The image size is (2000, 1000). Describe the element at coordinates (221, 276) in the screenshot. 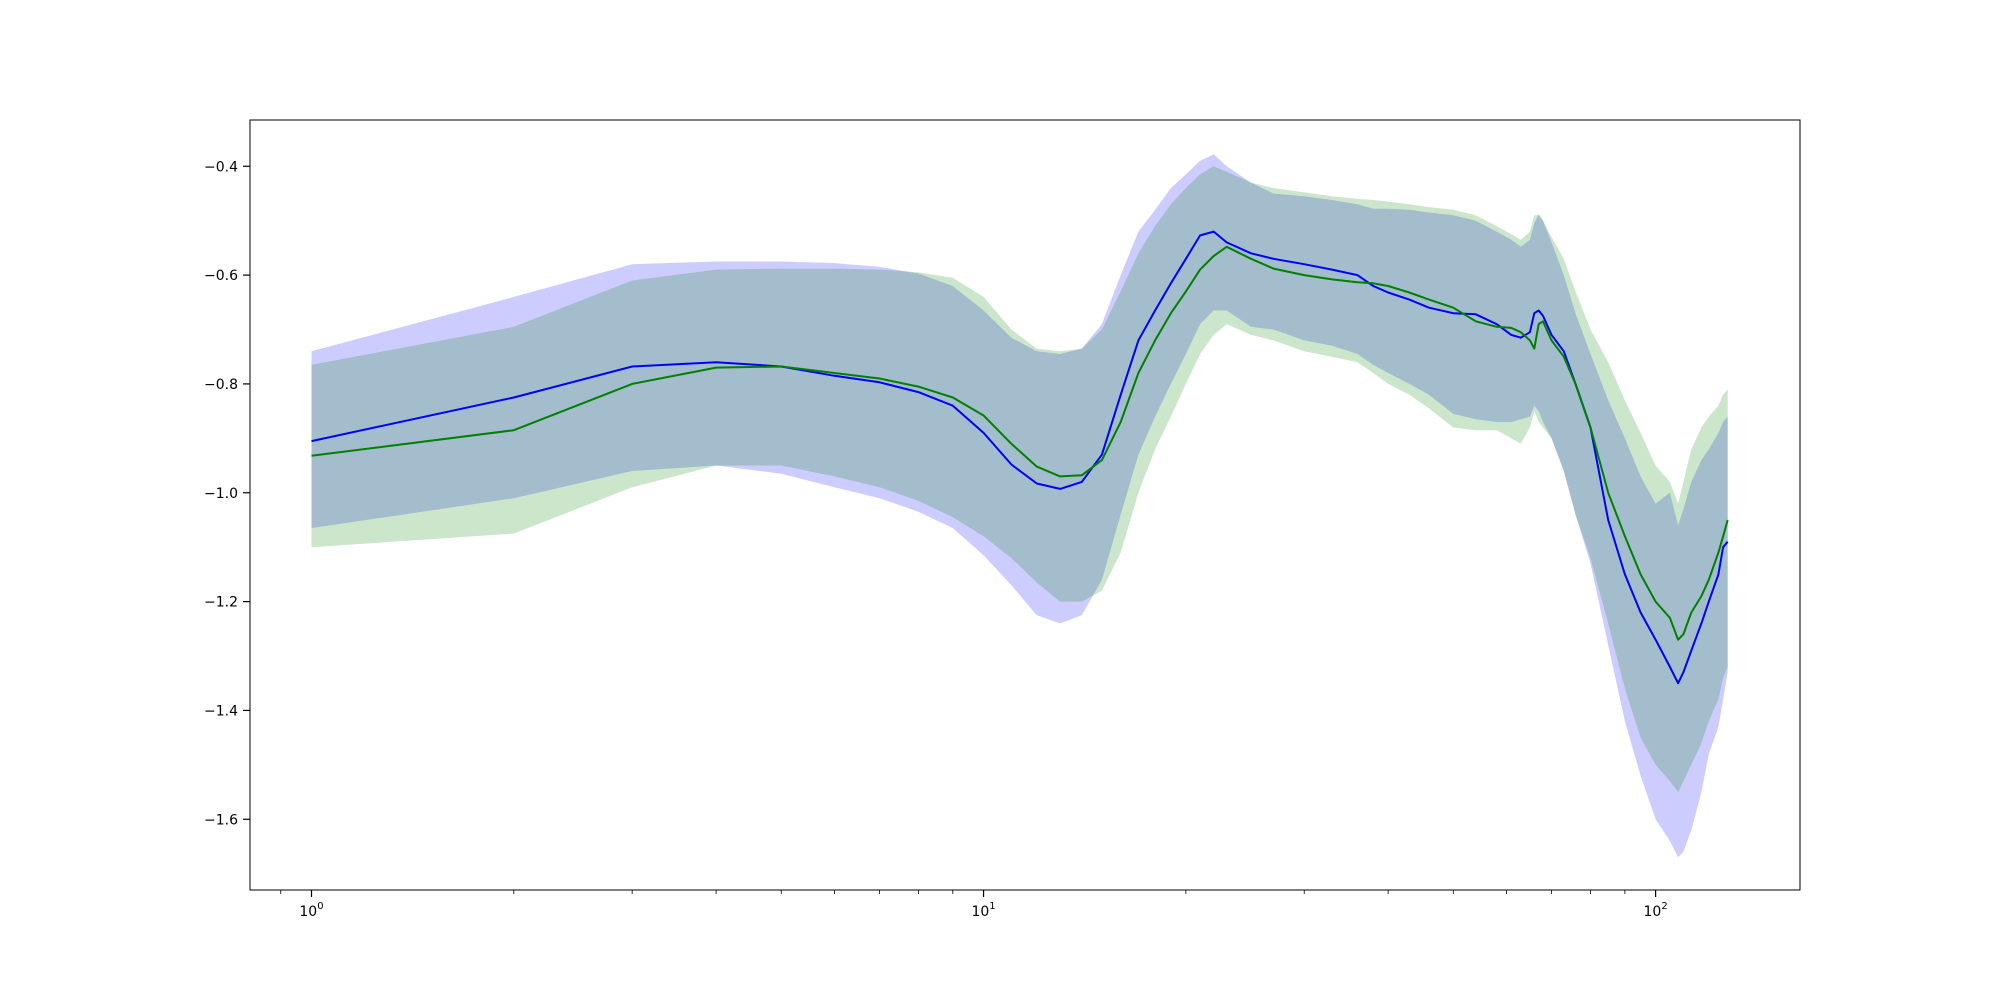

I see `y-tick-label: −0.6` at that location.